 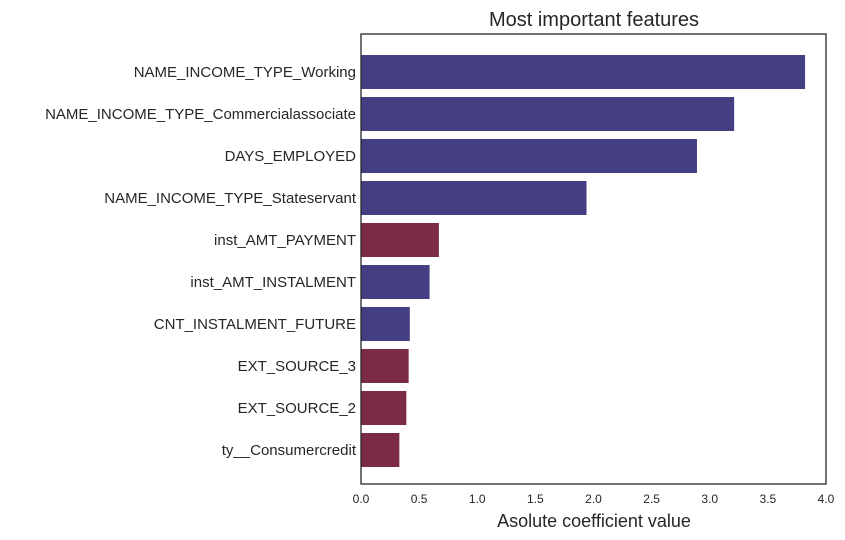 What do you see at coordinates (245, 72) in the screenshot?
I see `category-label: NAME_INCOME_TYPE_Working` at bounding box center [245, 72].